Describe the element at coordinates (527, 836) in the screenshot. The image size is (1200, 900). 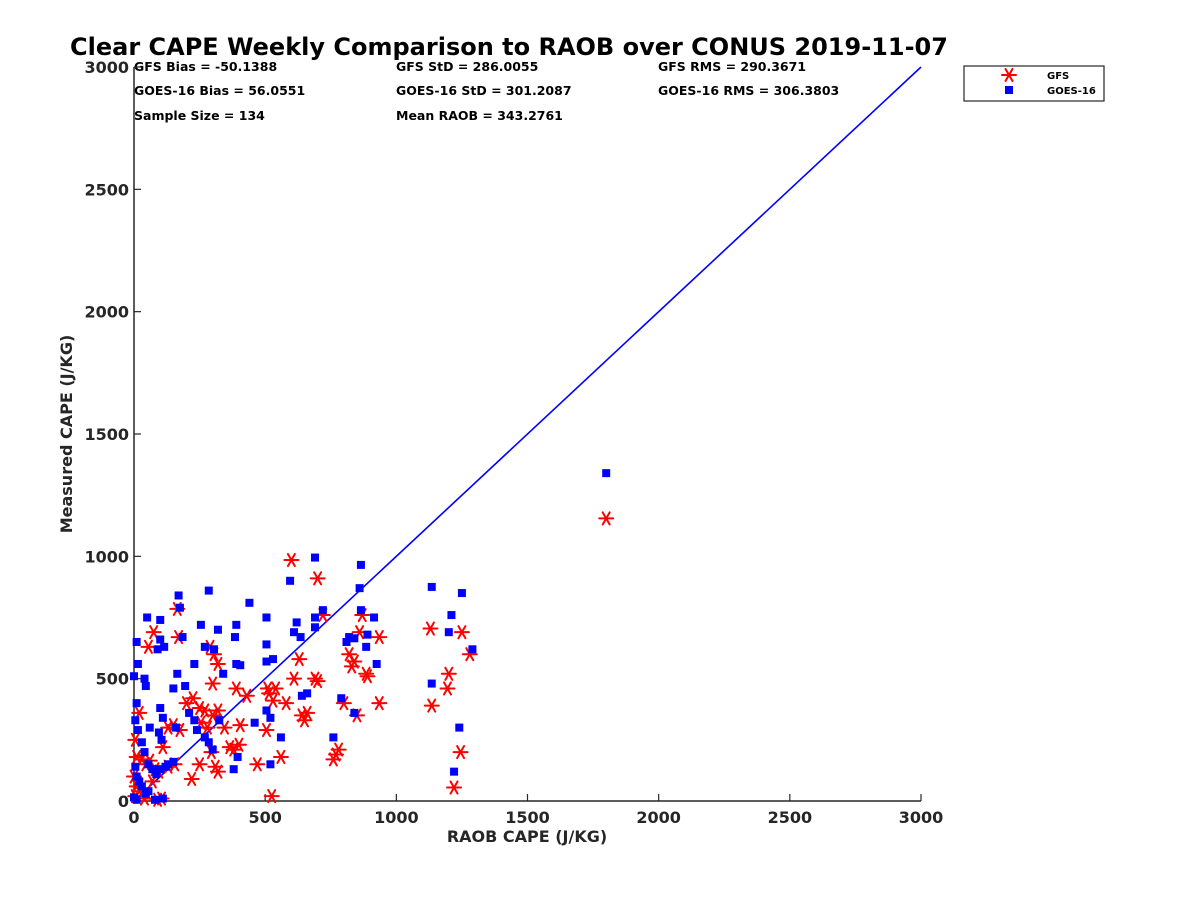
I see `x-axis-label: RAOB CAPE (J/KG)` at that location.